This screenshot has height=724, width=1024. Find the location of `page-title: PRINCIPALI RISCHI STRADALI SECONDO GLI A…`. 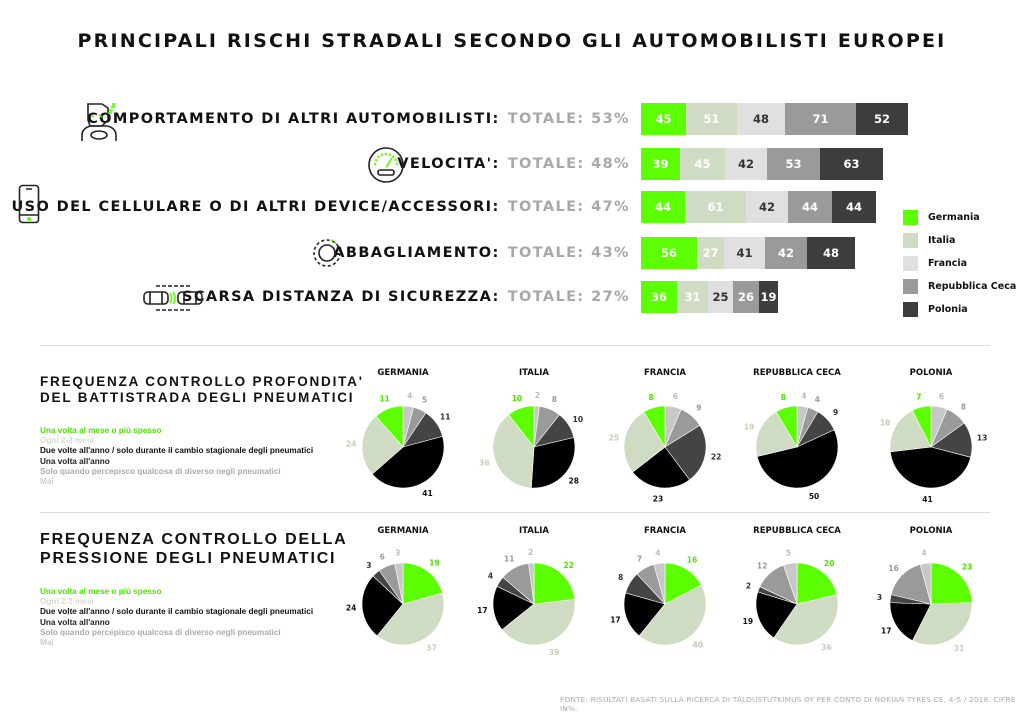

page-title: PRINCIPALI RISCHI STRADALI SECONDO GLI A… is located at coordinates (512, 41).